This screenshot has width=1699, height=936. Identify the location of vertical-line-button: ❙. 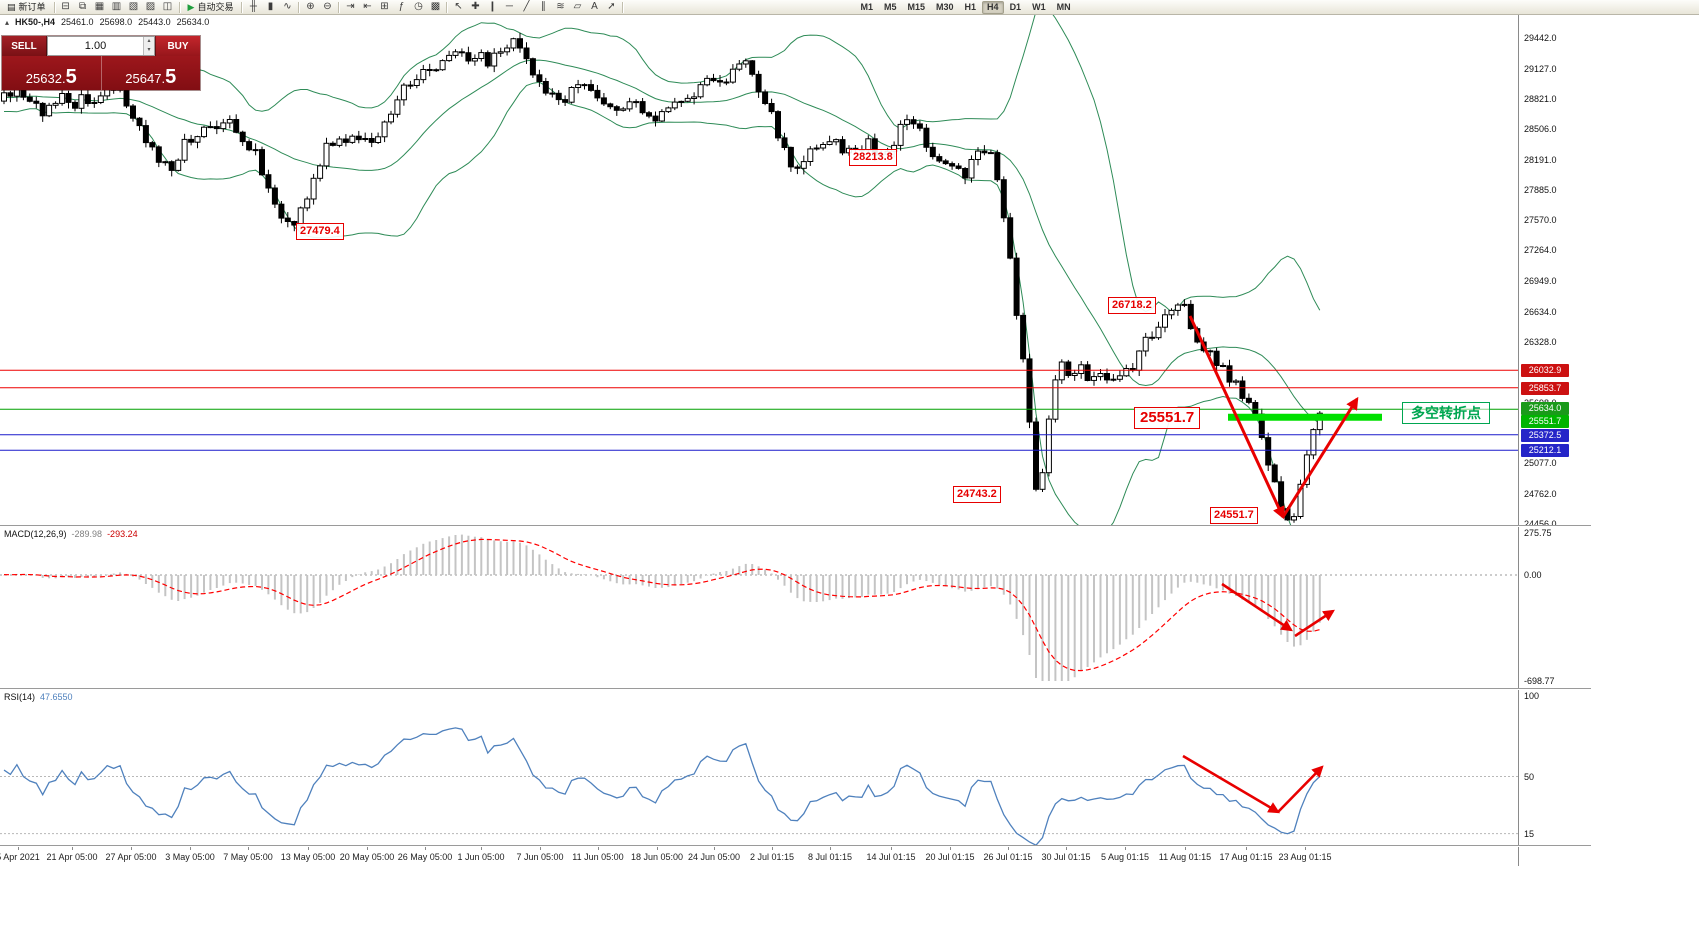
(492, 7).